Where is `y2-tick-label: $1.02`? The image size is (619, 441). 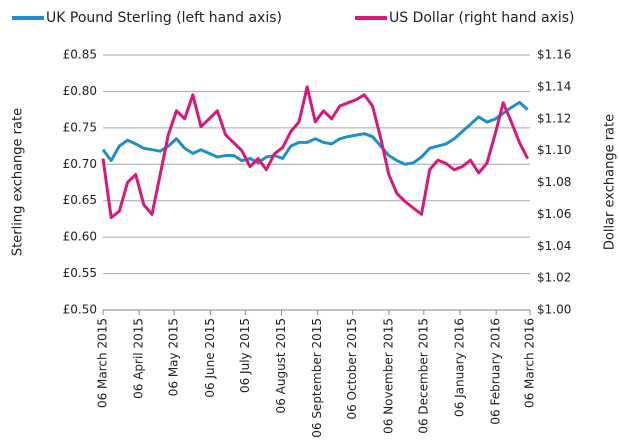
y2-tick-label: $1.02 is located at coordinates (554, 278).